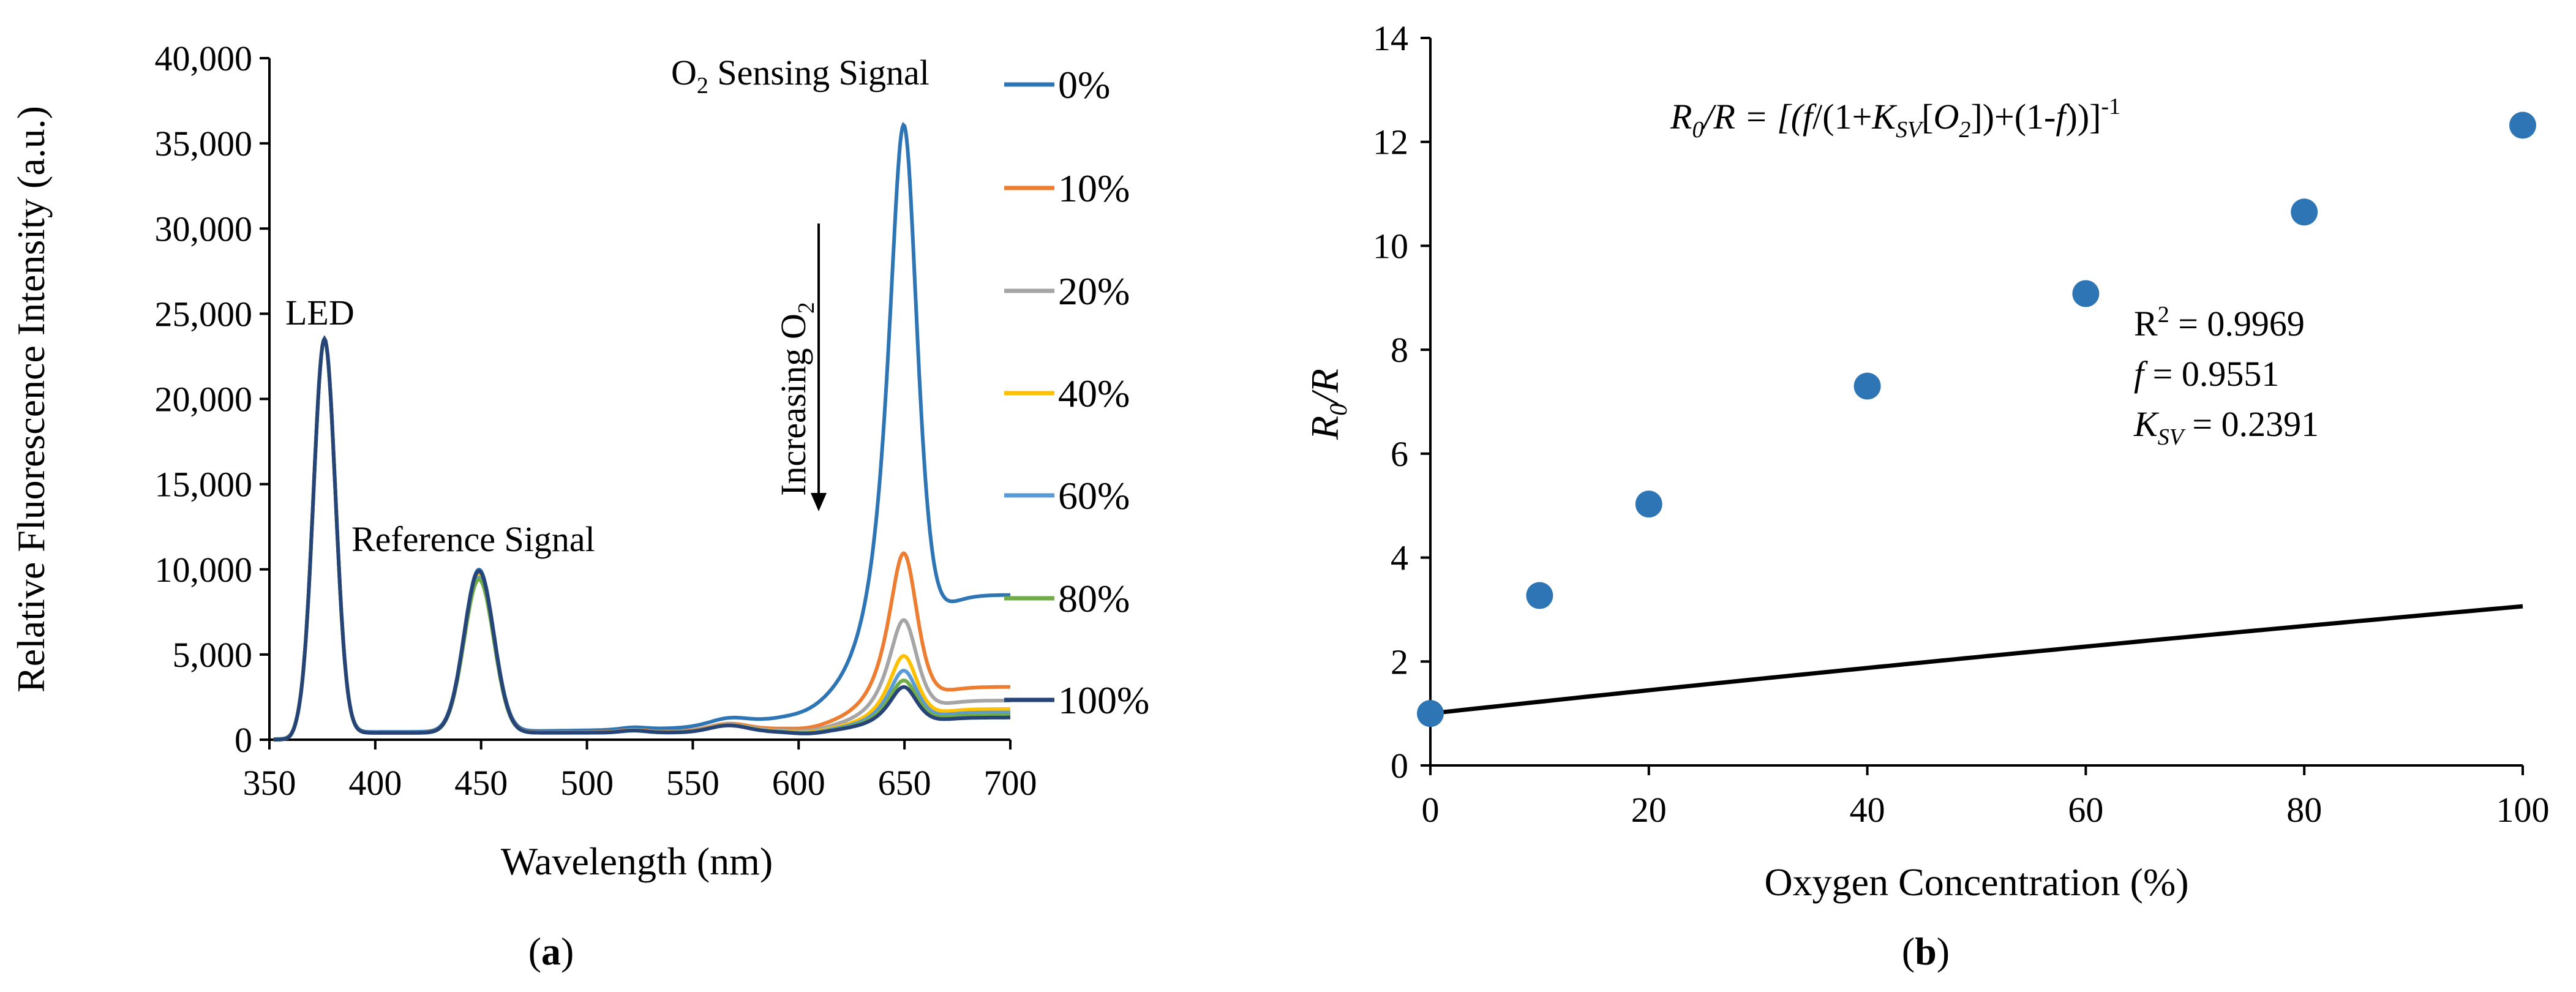  I want to click on chart-a-y-tick-label: 25,000, so click(204, 314).